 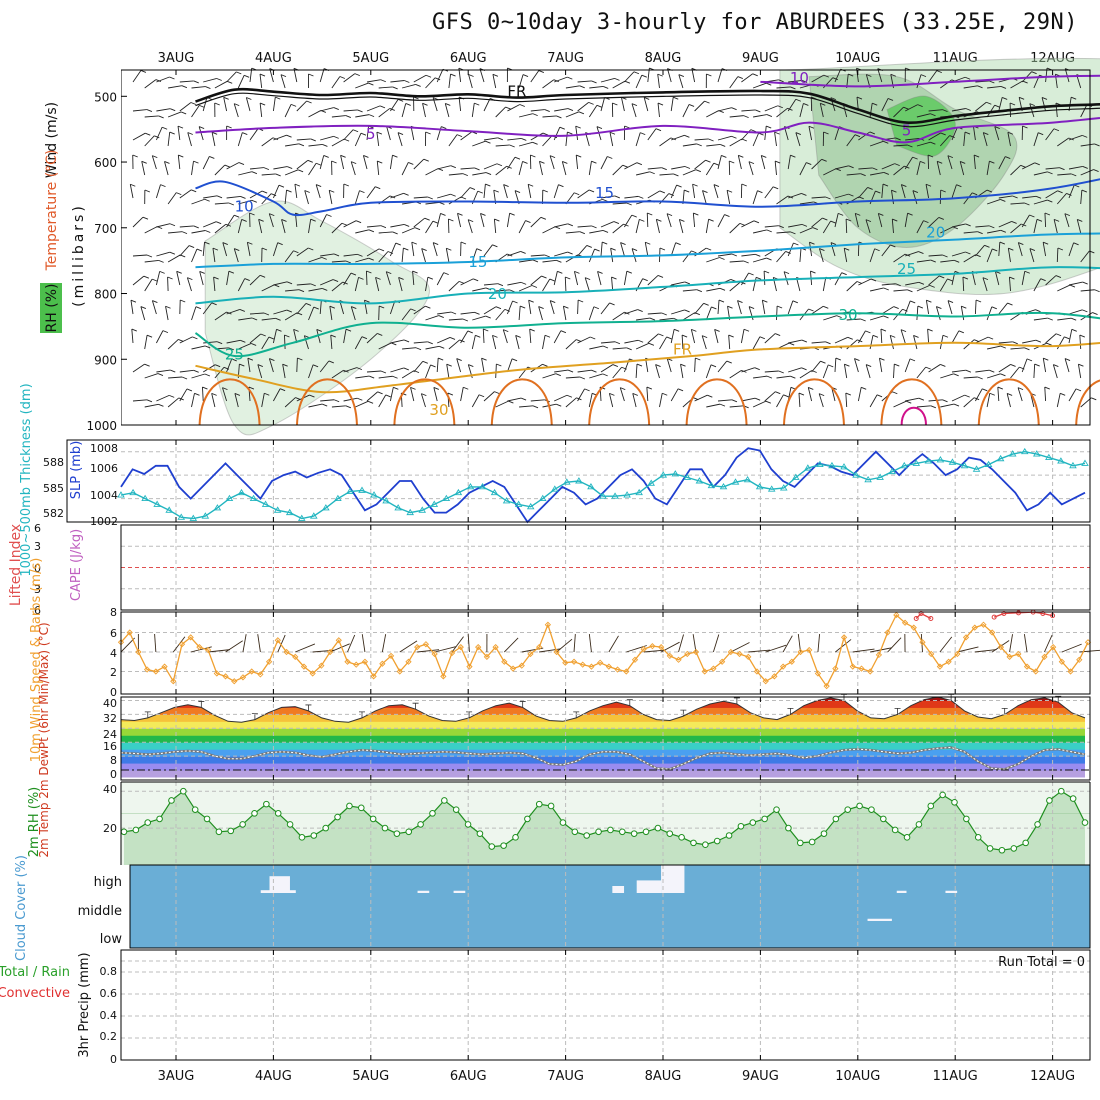 What do you see at coordinates (522, 704) in the screenshot?
I see `temp-minmax-marker` at bounding box center [522, 704].